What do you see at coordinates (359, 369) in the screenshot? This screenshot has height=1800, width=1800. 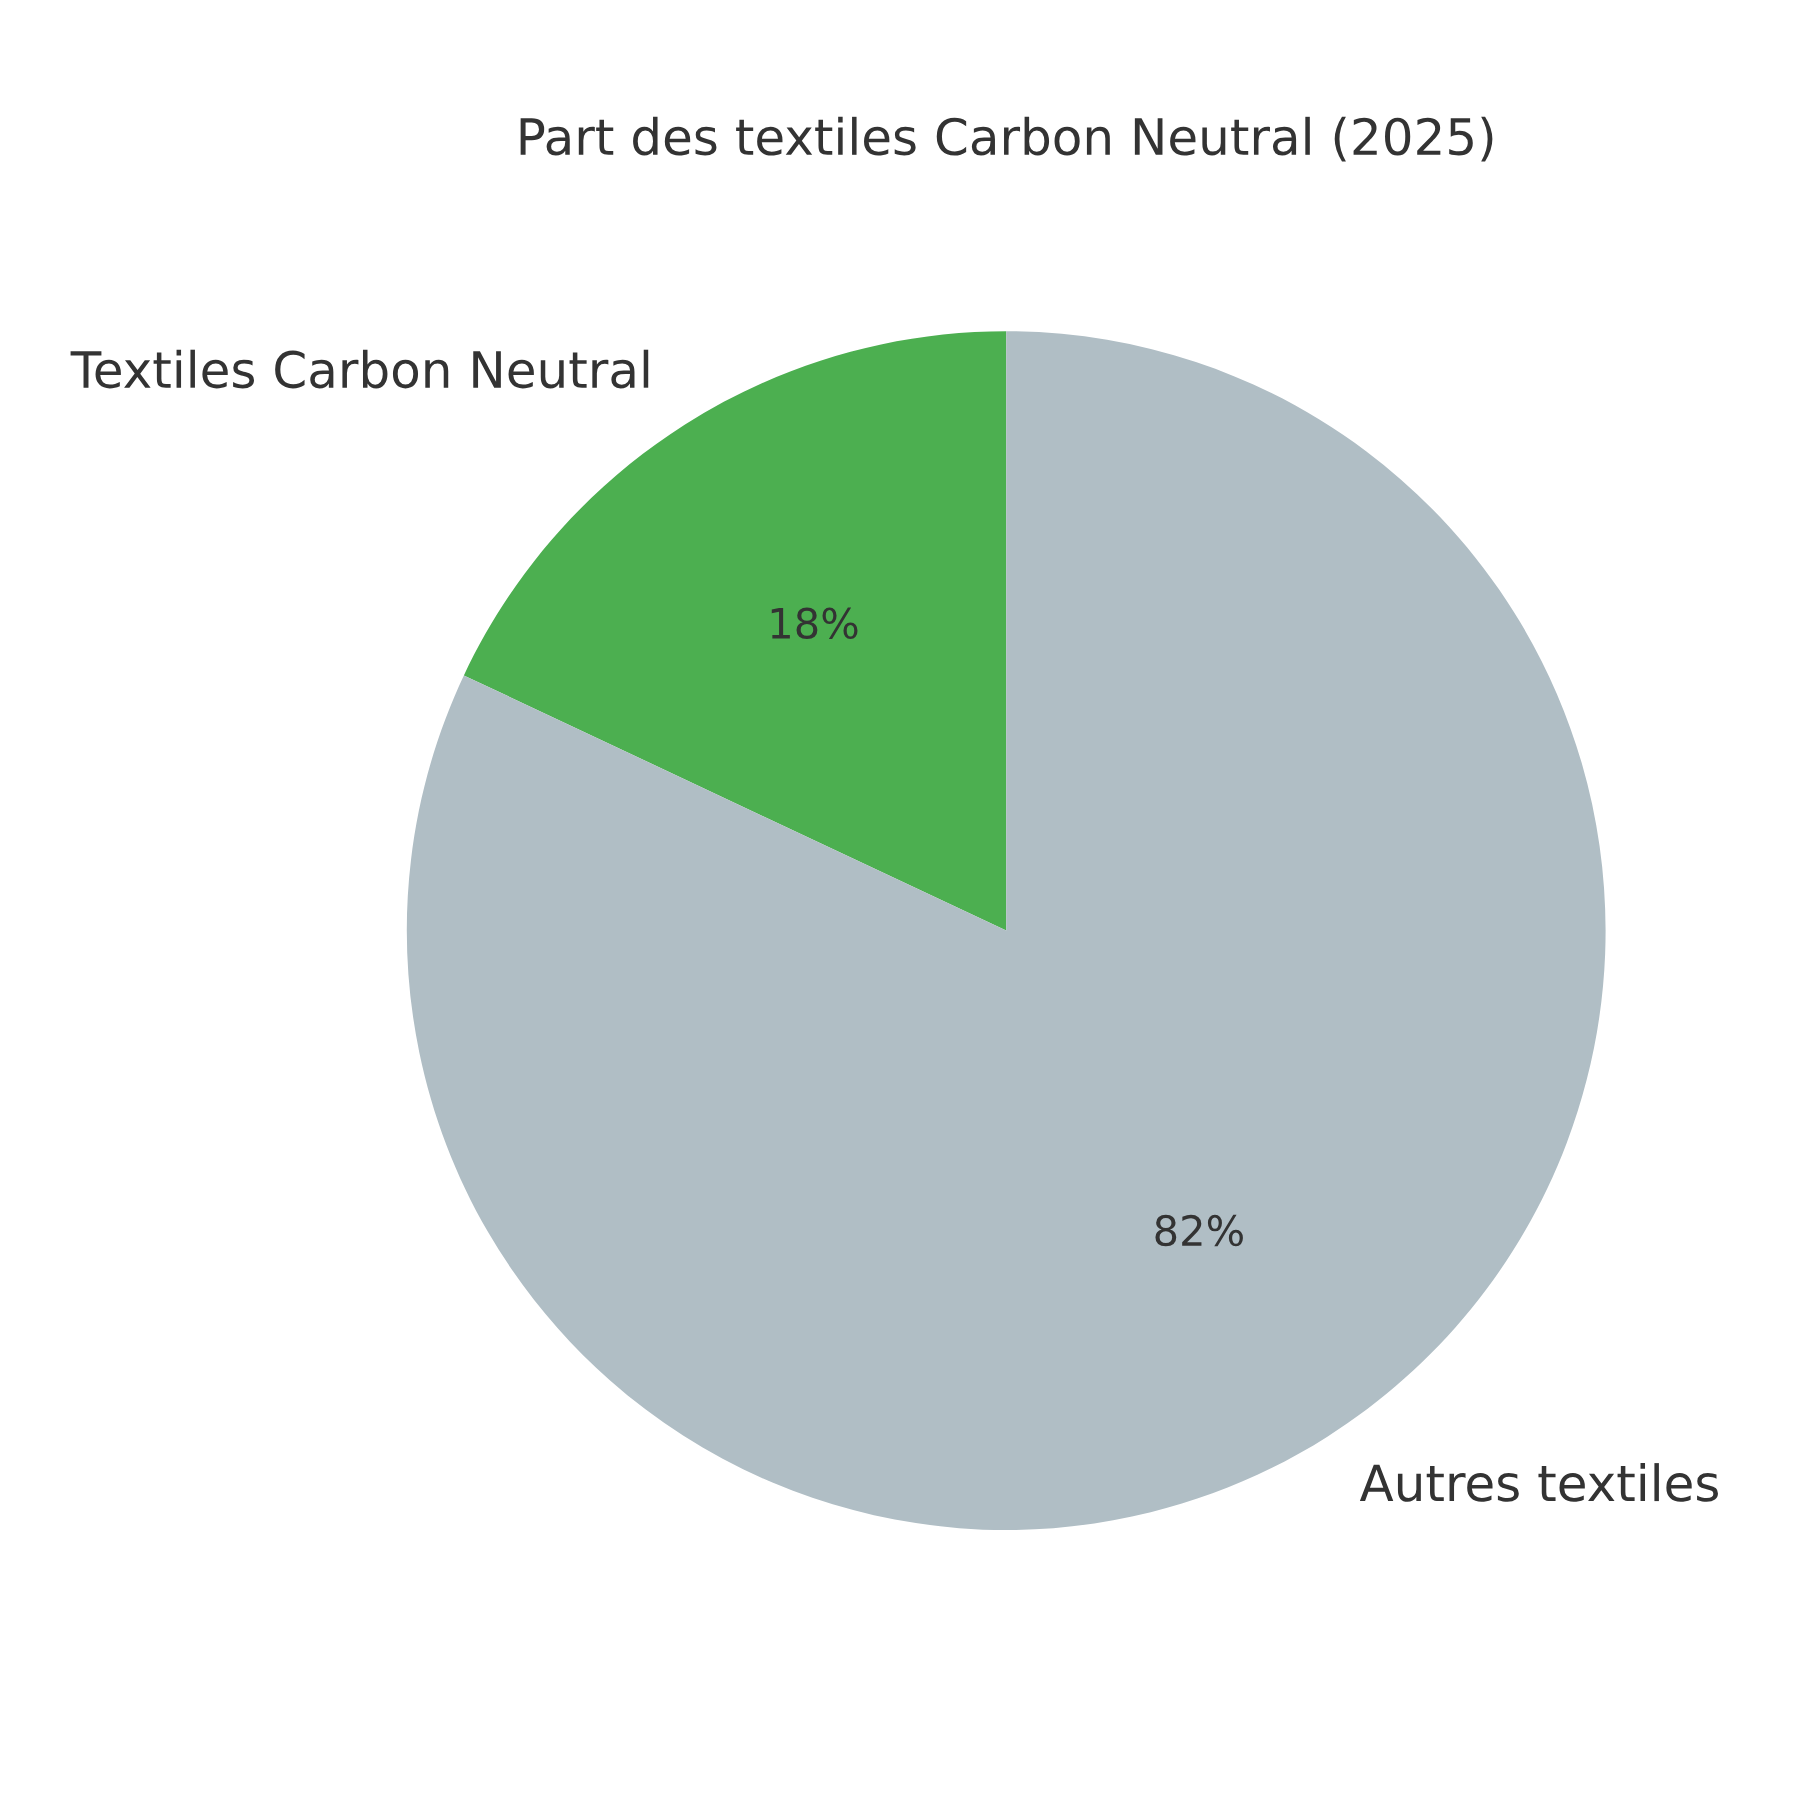 I see `slice-label: Textiles Carbon Neutral` at bounding box center [359, 369].